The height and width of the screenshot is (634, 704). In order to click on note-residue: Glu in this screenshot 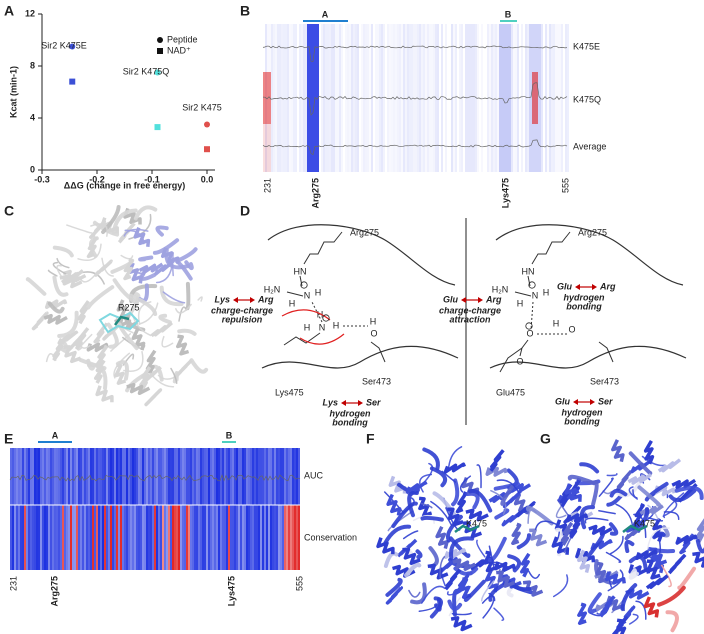, I will do `click(451, 299)`.